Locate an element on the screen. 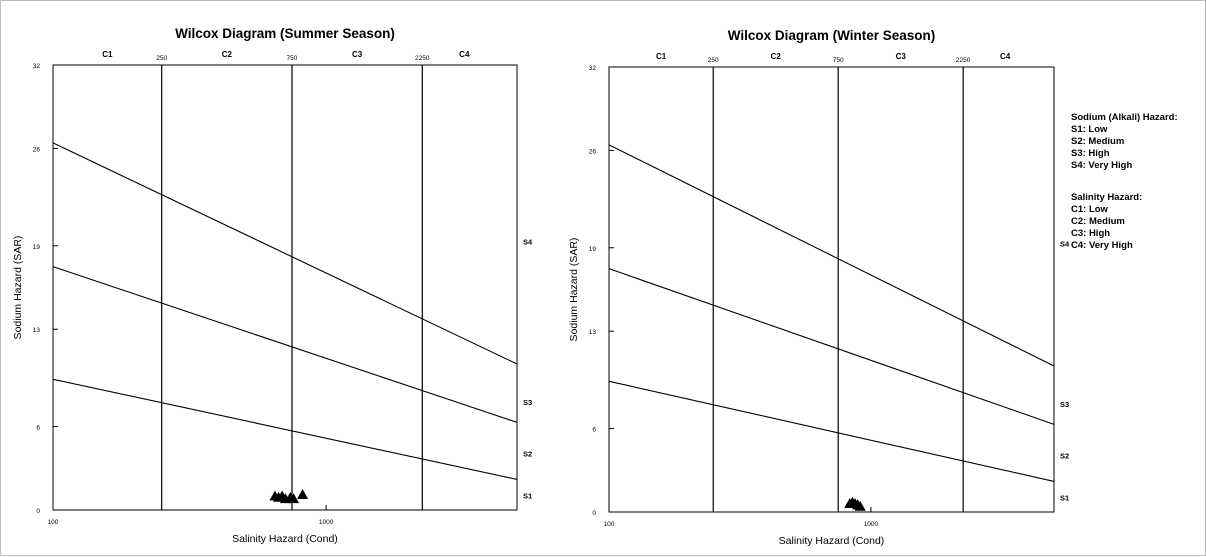  salinity-legend-title: Salinity Hazard: is located at coordinates (1107, 197).